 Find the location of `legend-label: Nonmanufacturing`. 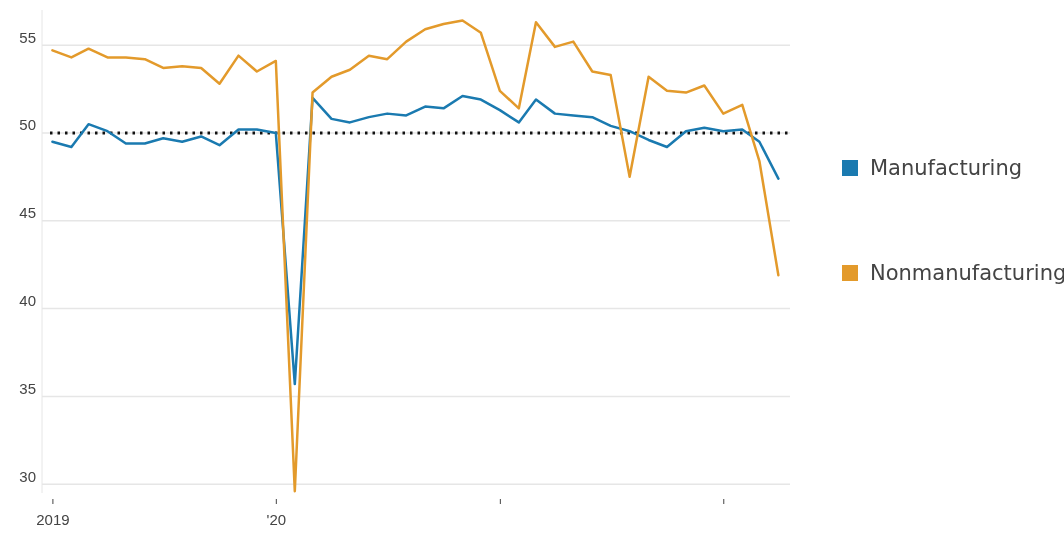

legend-label: Nonmanufacturing is located at coordinates (967, 273).